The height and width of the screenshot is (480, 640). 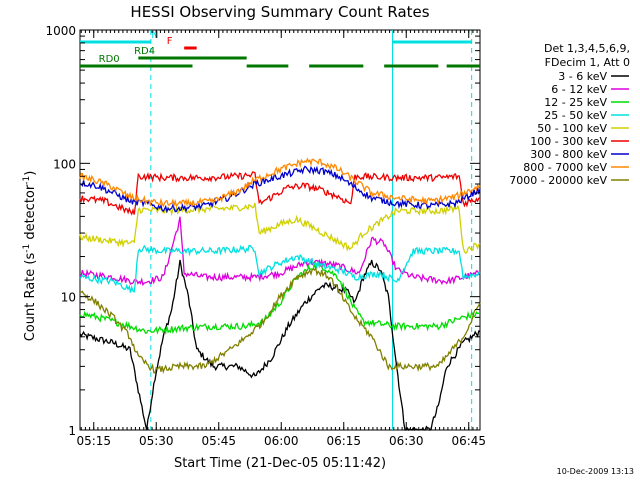 What do you see at coordinates (575, 102) in the screenshot?
I see `legend-label: 12 - 25 keV` at bounding box center [575, 102].